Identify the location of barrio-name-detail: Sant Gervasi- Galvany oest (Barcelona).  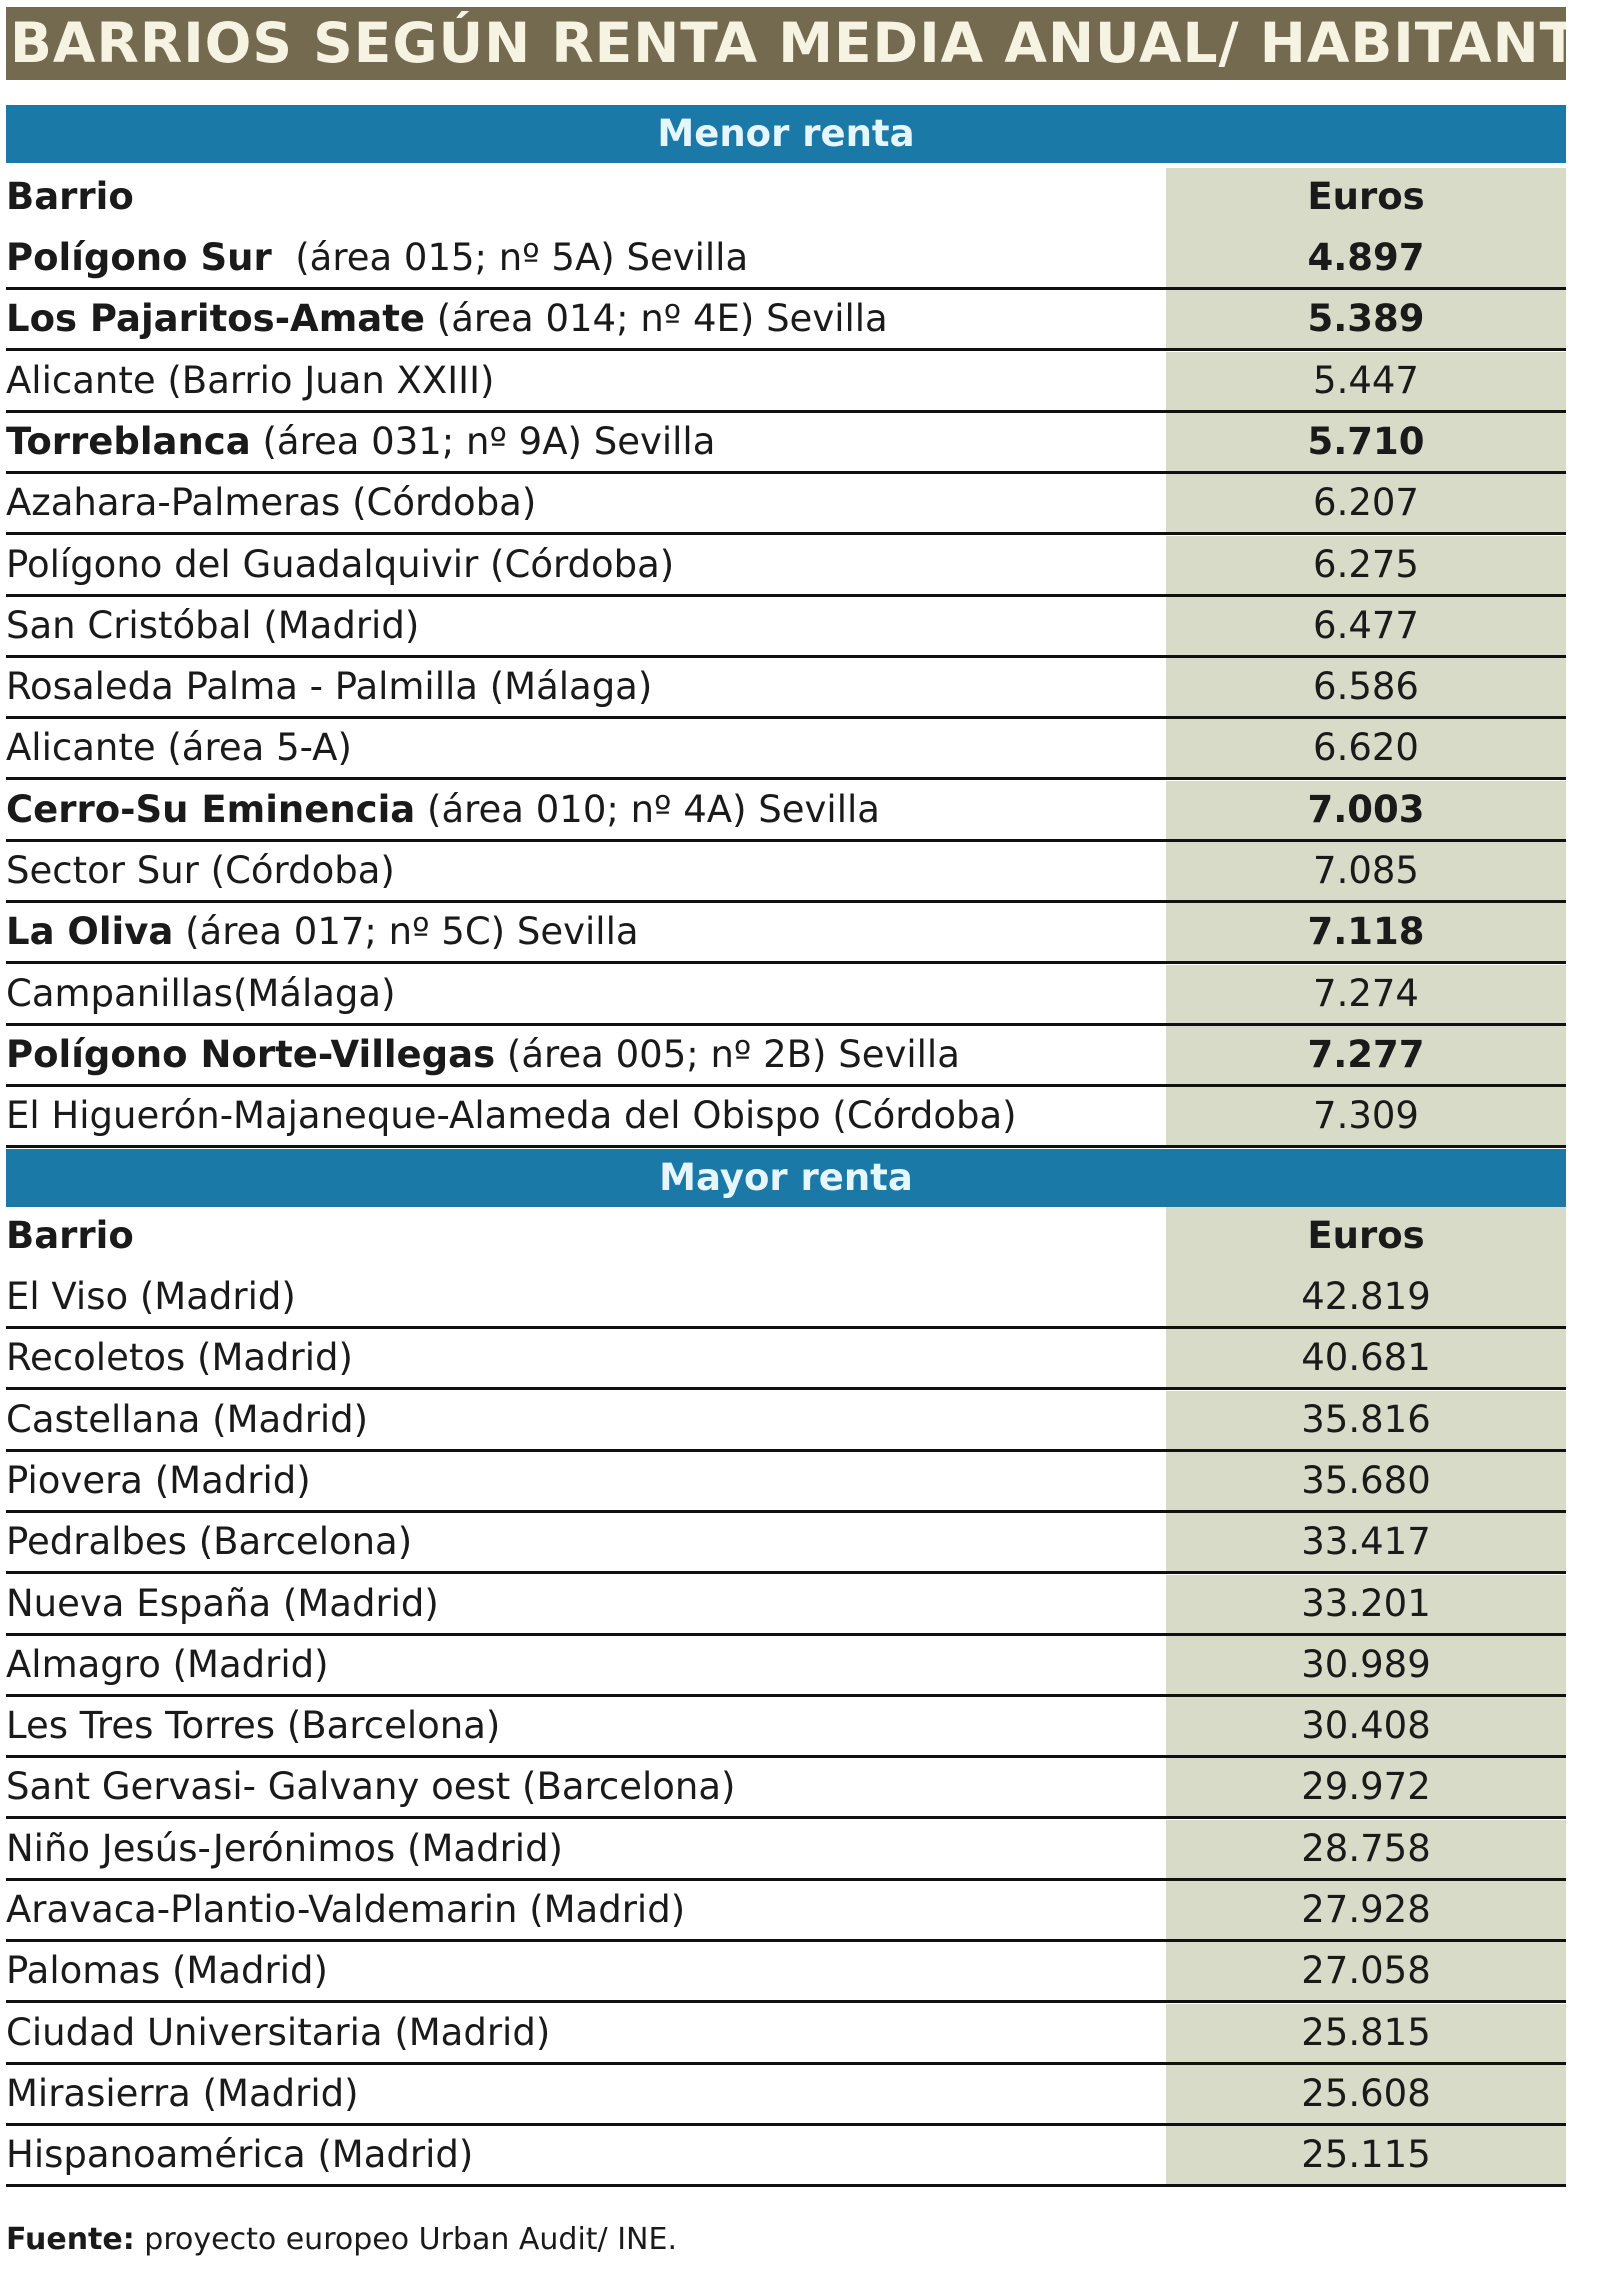
(371, 1787).